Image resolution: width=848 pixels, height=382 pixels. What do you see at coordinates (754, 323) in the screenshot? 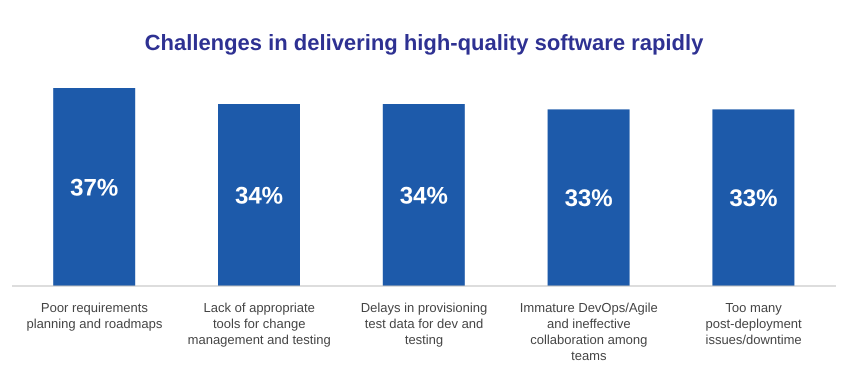
I see `x-tick-label: Too many post-deployment issues/downtime` at bounding box center [754, 323].